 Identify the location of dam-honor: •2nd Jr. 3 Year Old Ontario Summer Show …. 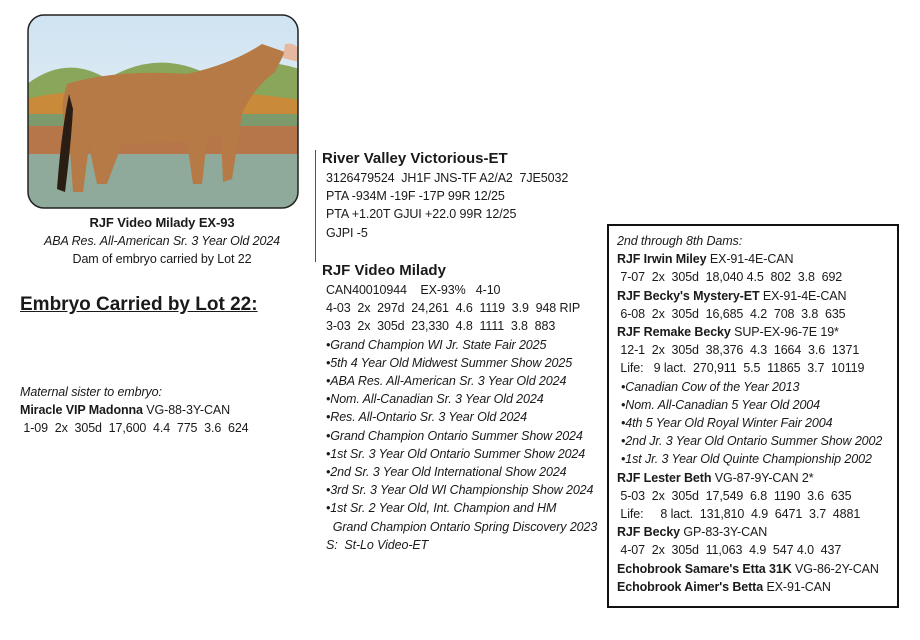
(752, 441).